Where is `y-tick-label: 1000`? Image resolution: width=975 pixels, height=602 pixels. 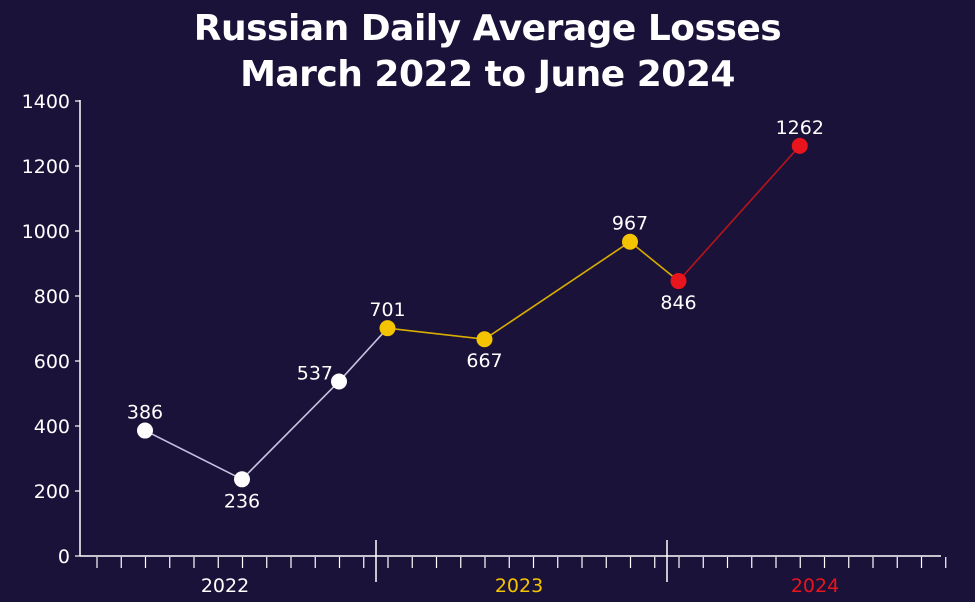
y-tick-label: 1000 is located at coordinates (46, 232).